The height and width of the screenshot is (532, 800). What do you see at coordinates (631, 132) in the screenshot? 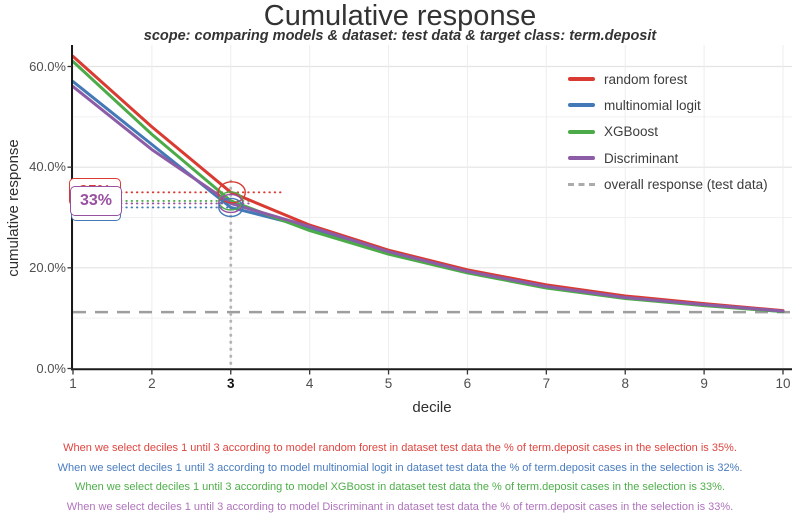
I see `legend-label: XGBoost` at bounding box center [631, 132].